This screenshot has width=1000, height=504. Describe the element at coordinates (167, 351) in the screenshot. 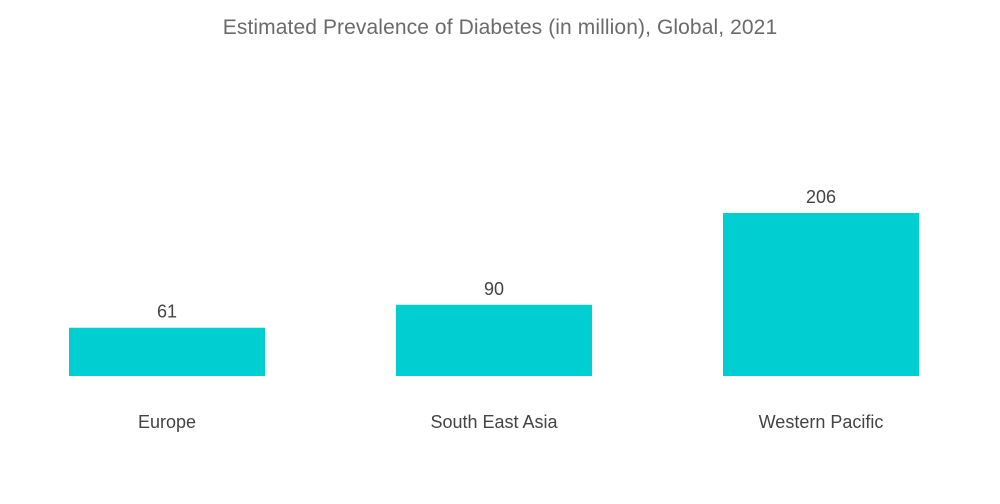

I see `bar-europe` at that location.